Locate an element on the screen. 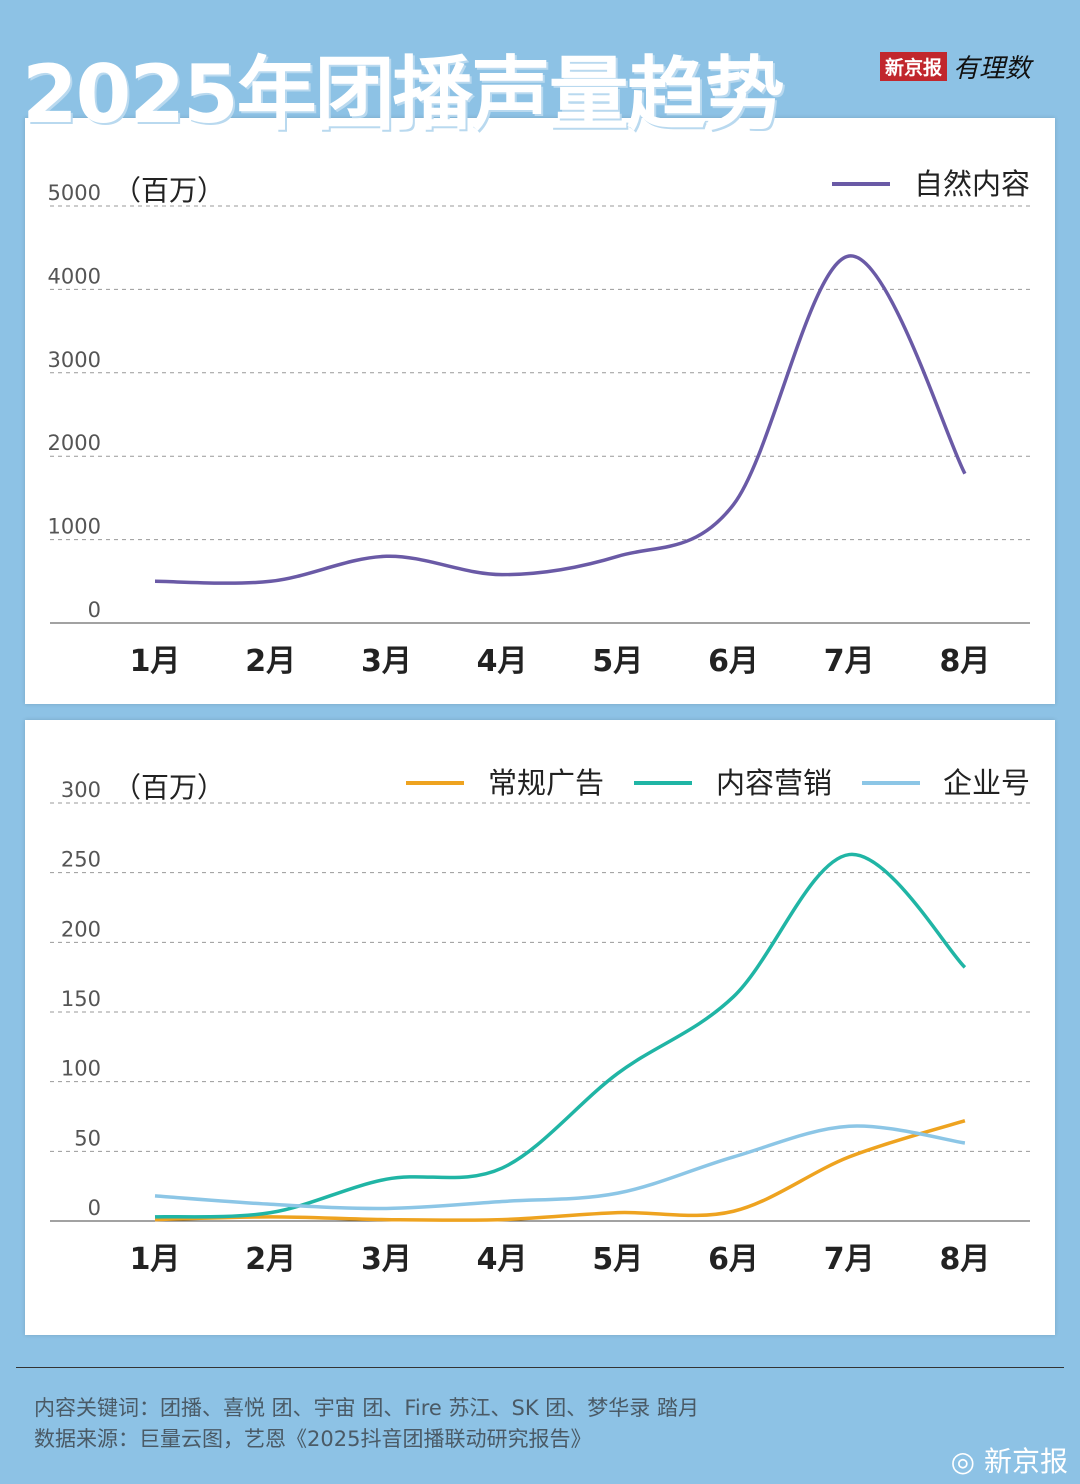 This screenshot has height=1484, width=1080. footer-keywords: 内容关键词：团播、喜悦 团、宇宙 团、Fire 苏江、SK 团、梦华录 踏月 is located at coordinates (366, 1408).